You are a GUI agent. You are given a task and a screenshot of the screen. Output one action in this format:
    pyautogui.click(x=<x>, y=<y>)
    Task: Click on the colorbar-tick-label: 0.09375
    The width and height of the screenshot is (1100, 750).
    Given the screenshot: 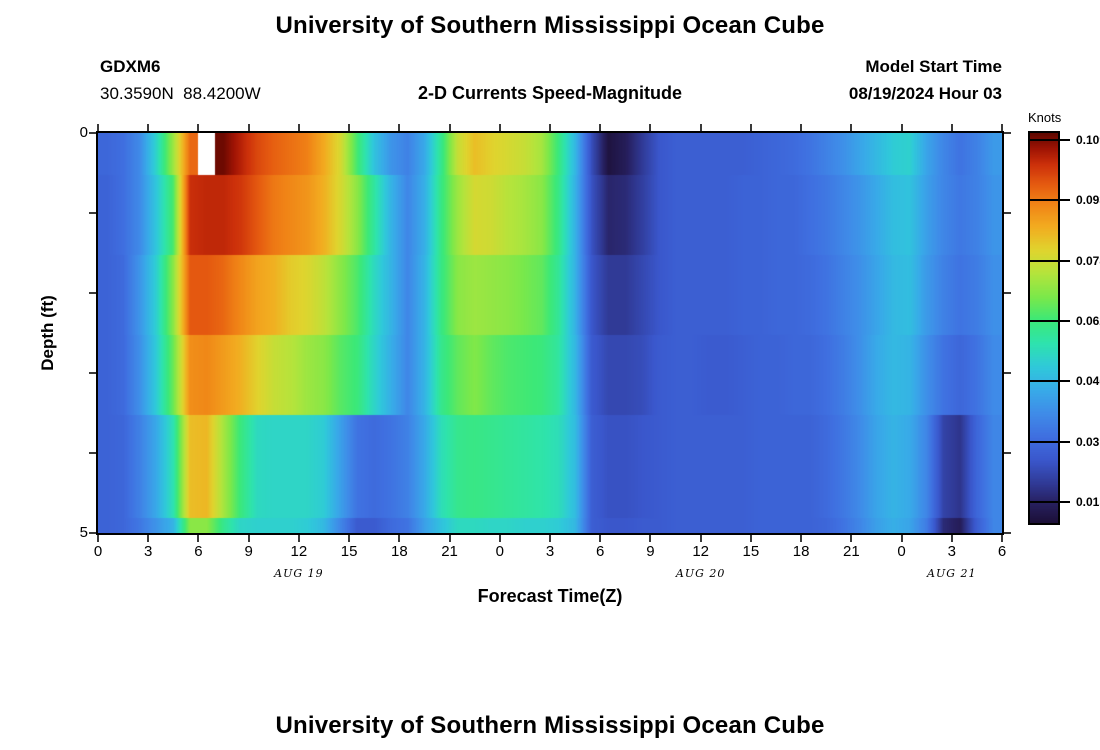 What is the action you would take?
    pyautogui.click(x=1088, y=200)
    